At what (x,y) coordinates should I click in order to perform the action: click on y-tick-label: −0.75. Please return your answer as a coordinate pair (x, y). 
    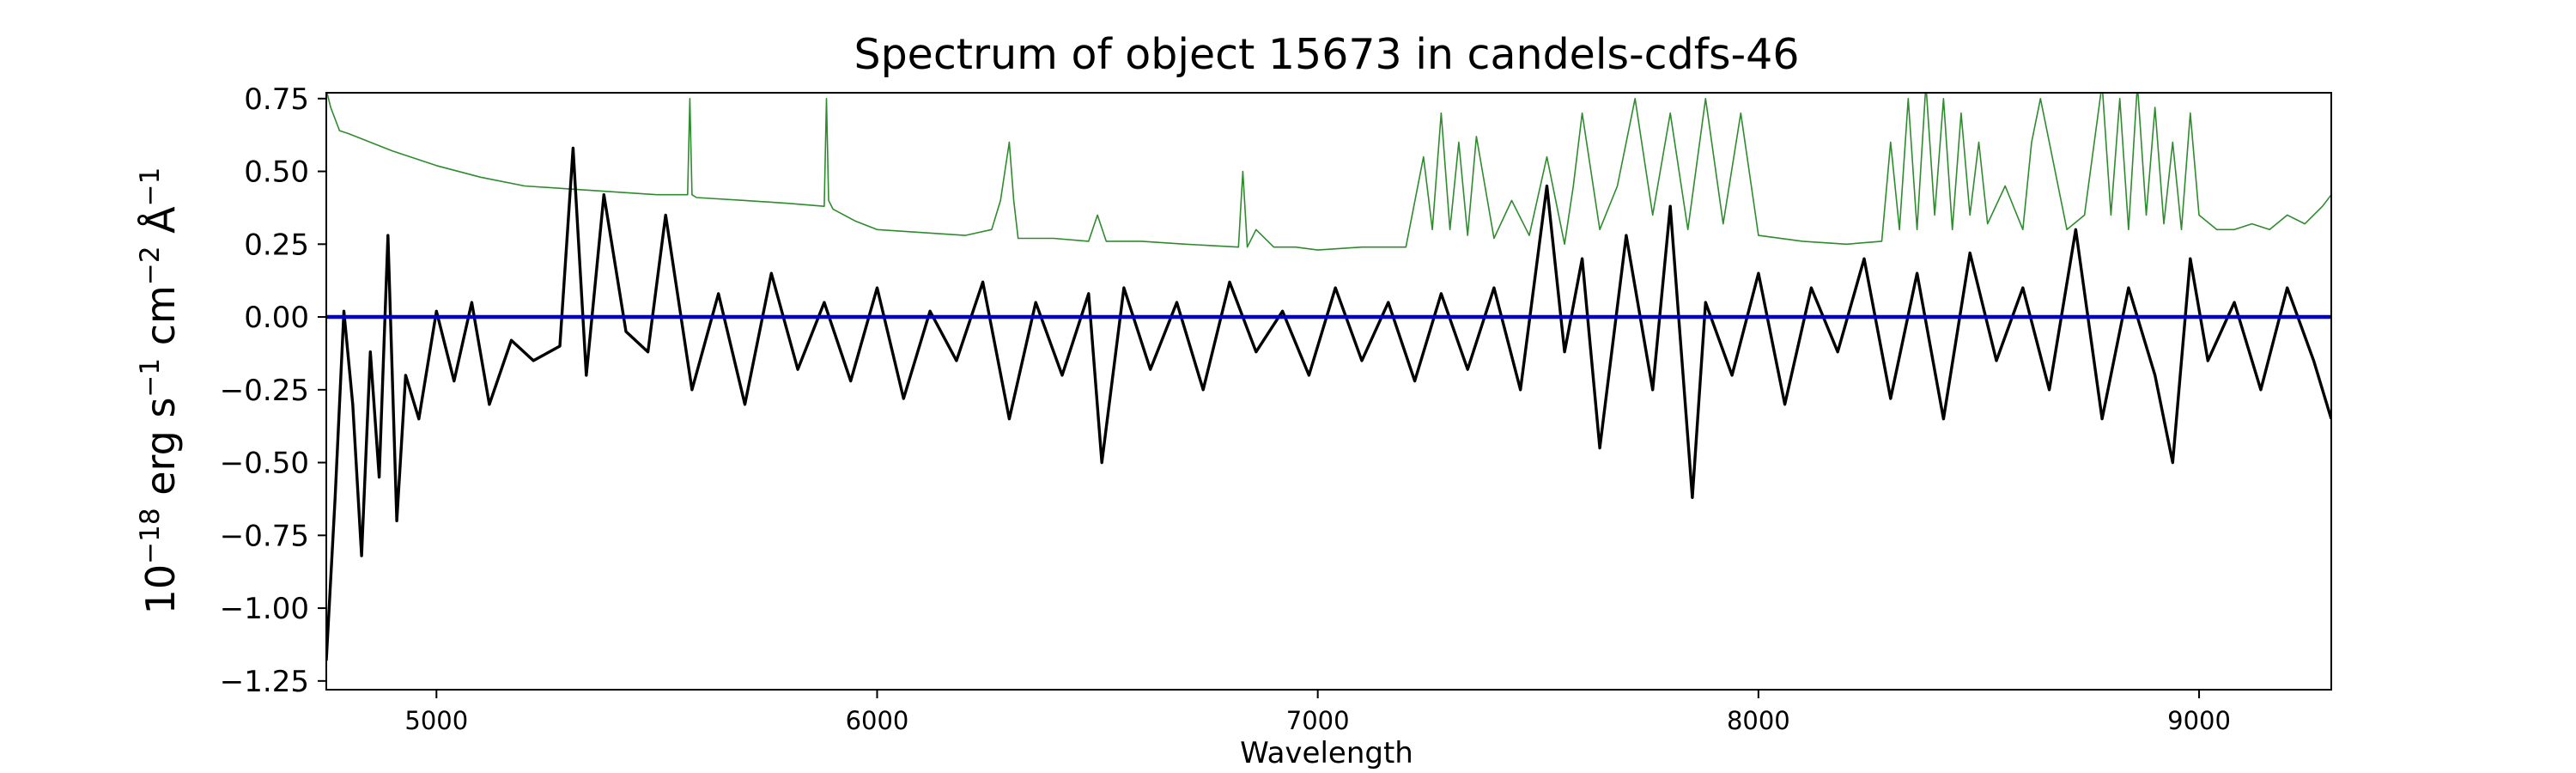
    Looking at the image, I should click on (264, 536).